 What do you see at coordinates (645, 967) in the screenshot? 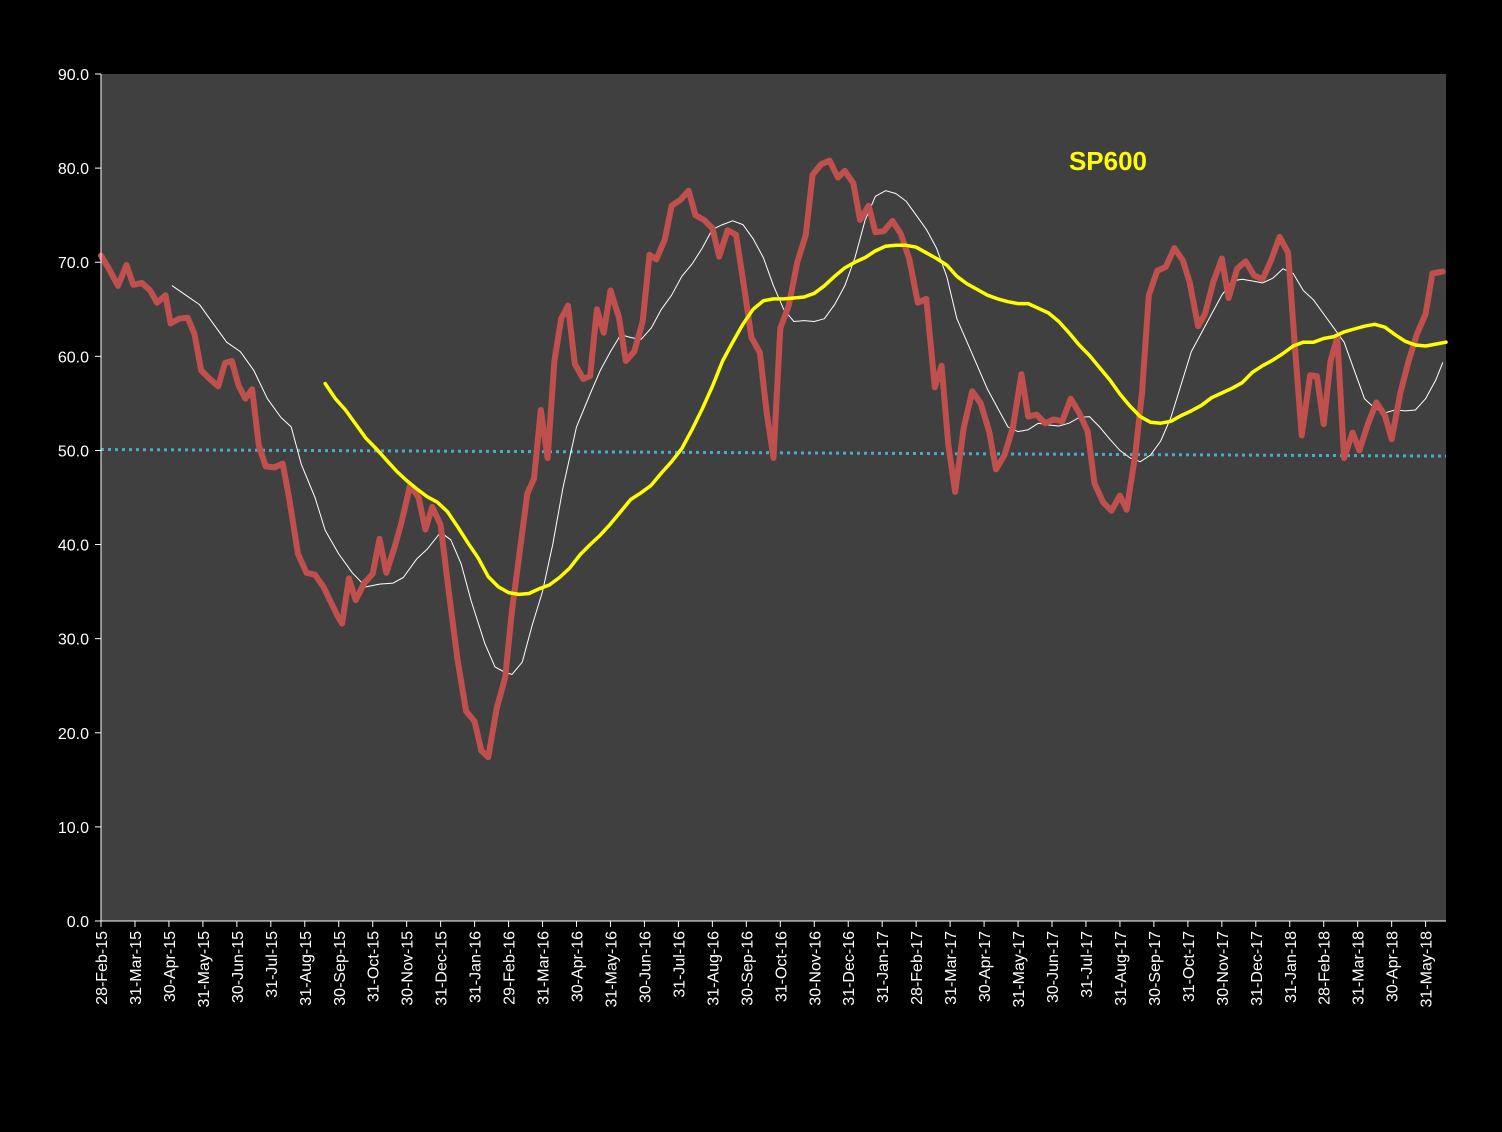
I see `x-tick-label: 30-Jun-16` at bounding box center [645, 967].